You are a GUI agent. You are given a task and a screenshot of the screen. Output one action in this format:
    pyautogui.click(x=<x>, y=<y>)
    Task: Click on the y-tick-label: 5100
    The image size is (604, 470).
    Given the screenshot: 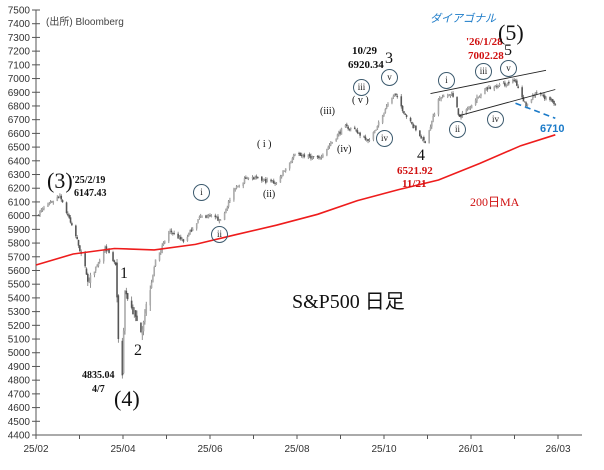 What is the action you would take?
    pyautogui.click(x=19, y=340)
    